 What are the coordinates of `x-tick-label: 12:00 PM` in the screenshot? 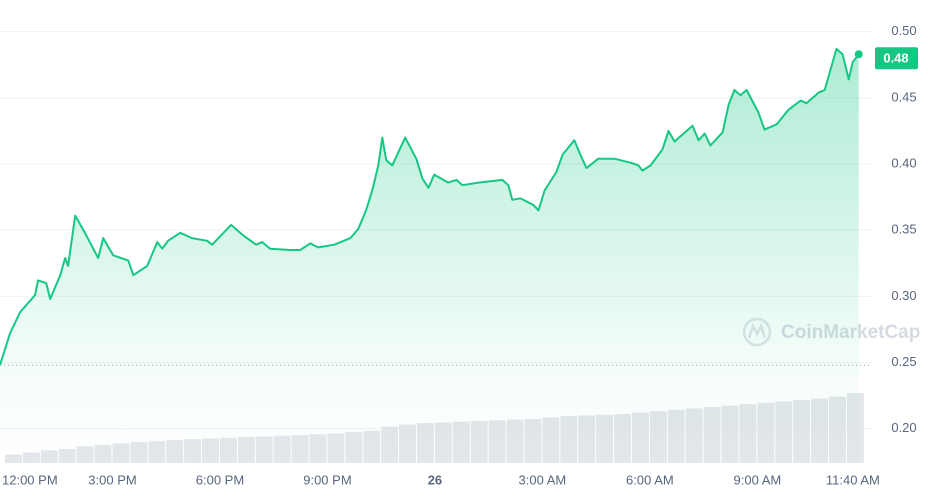 It's located at (30, 479).